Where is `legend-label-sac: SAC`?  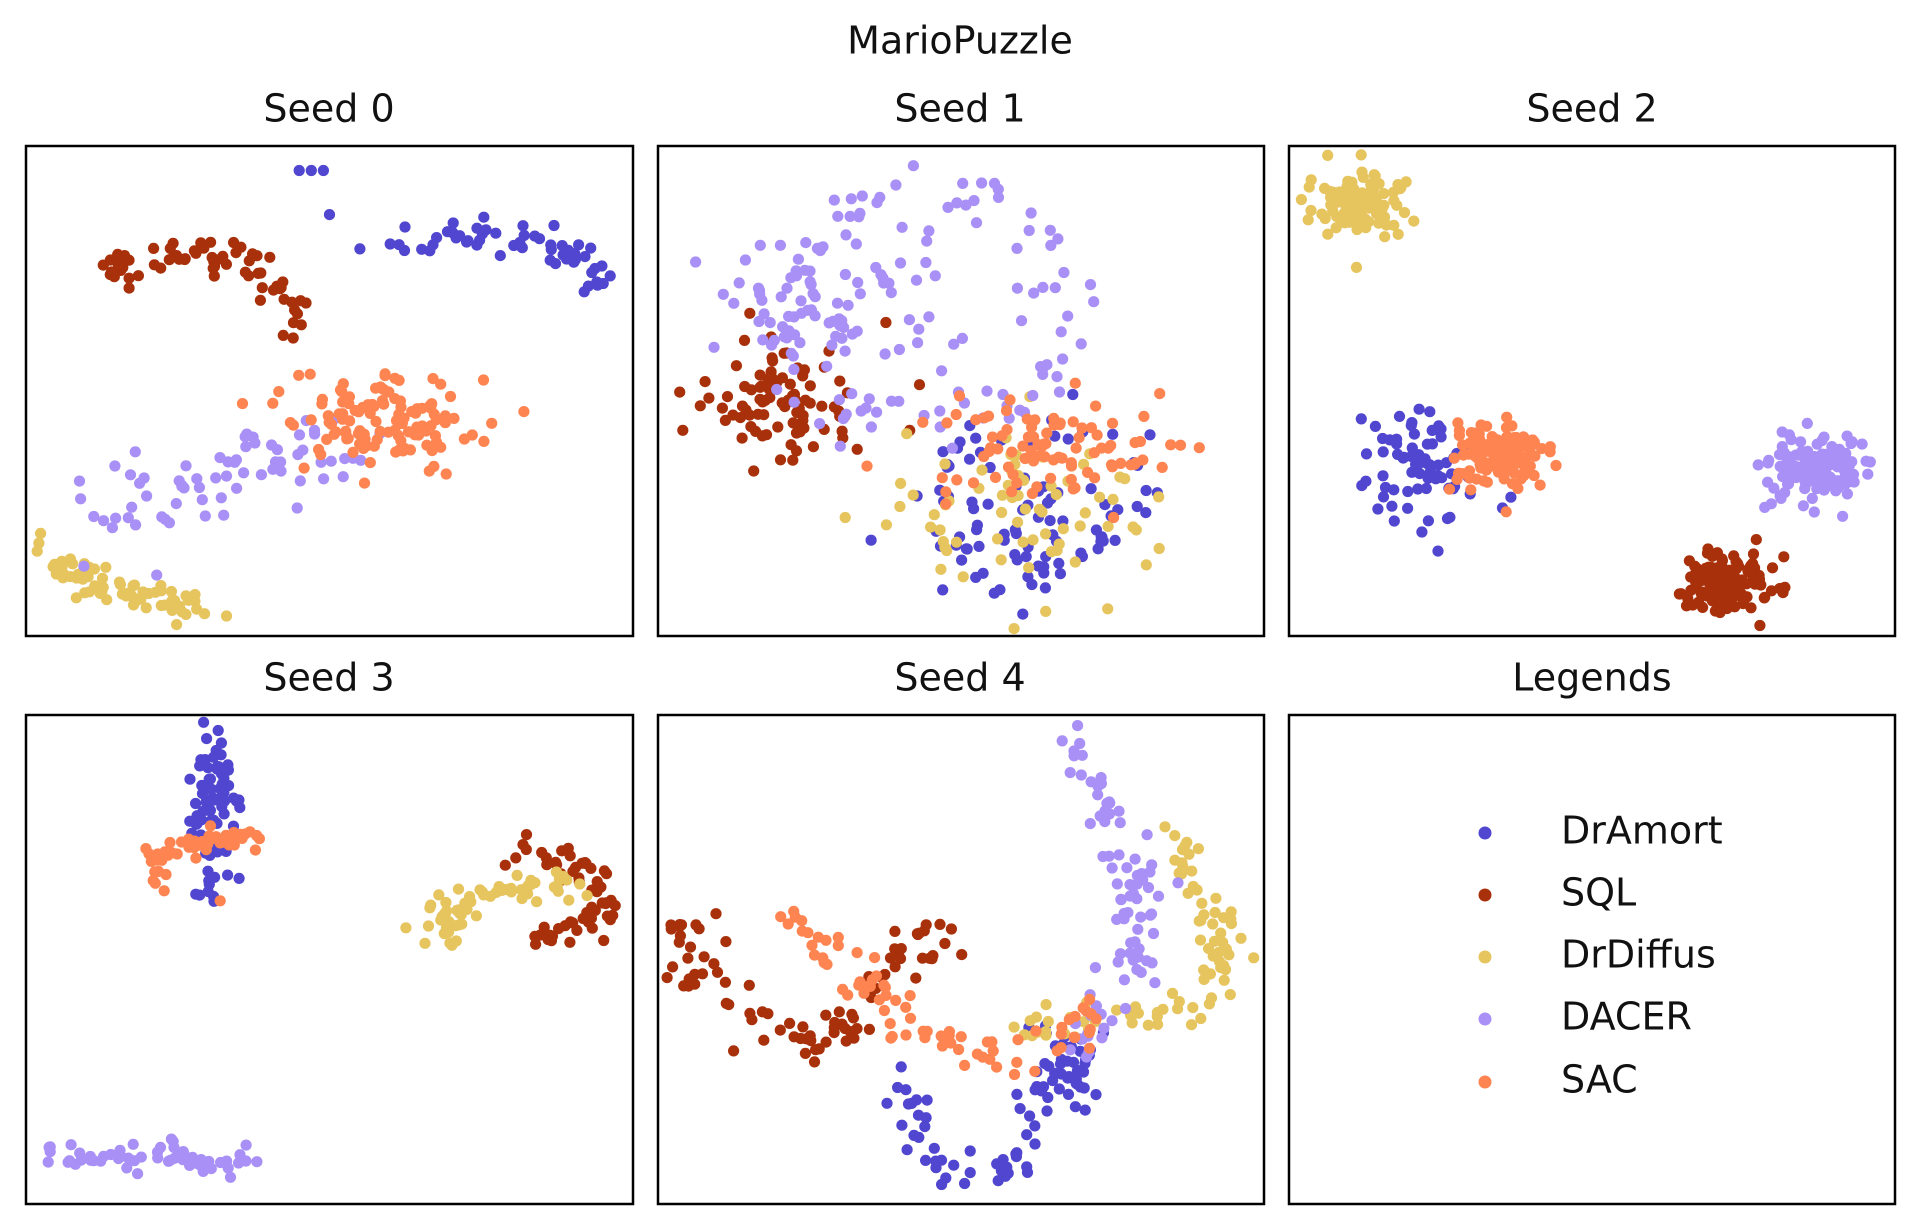 legend-label-sac: SAC is located at coordinates (1599, 1080).